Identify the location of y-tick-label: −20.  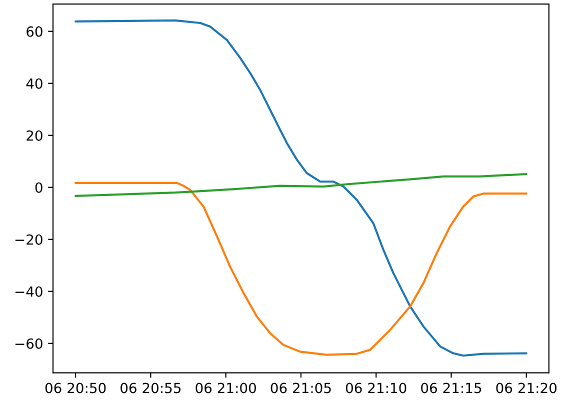
(28, 239).